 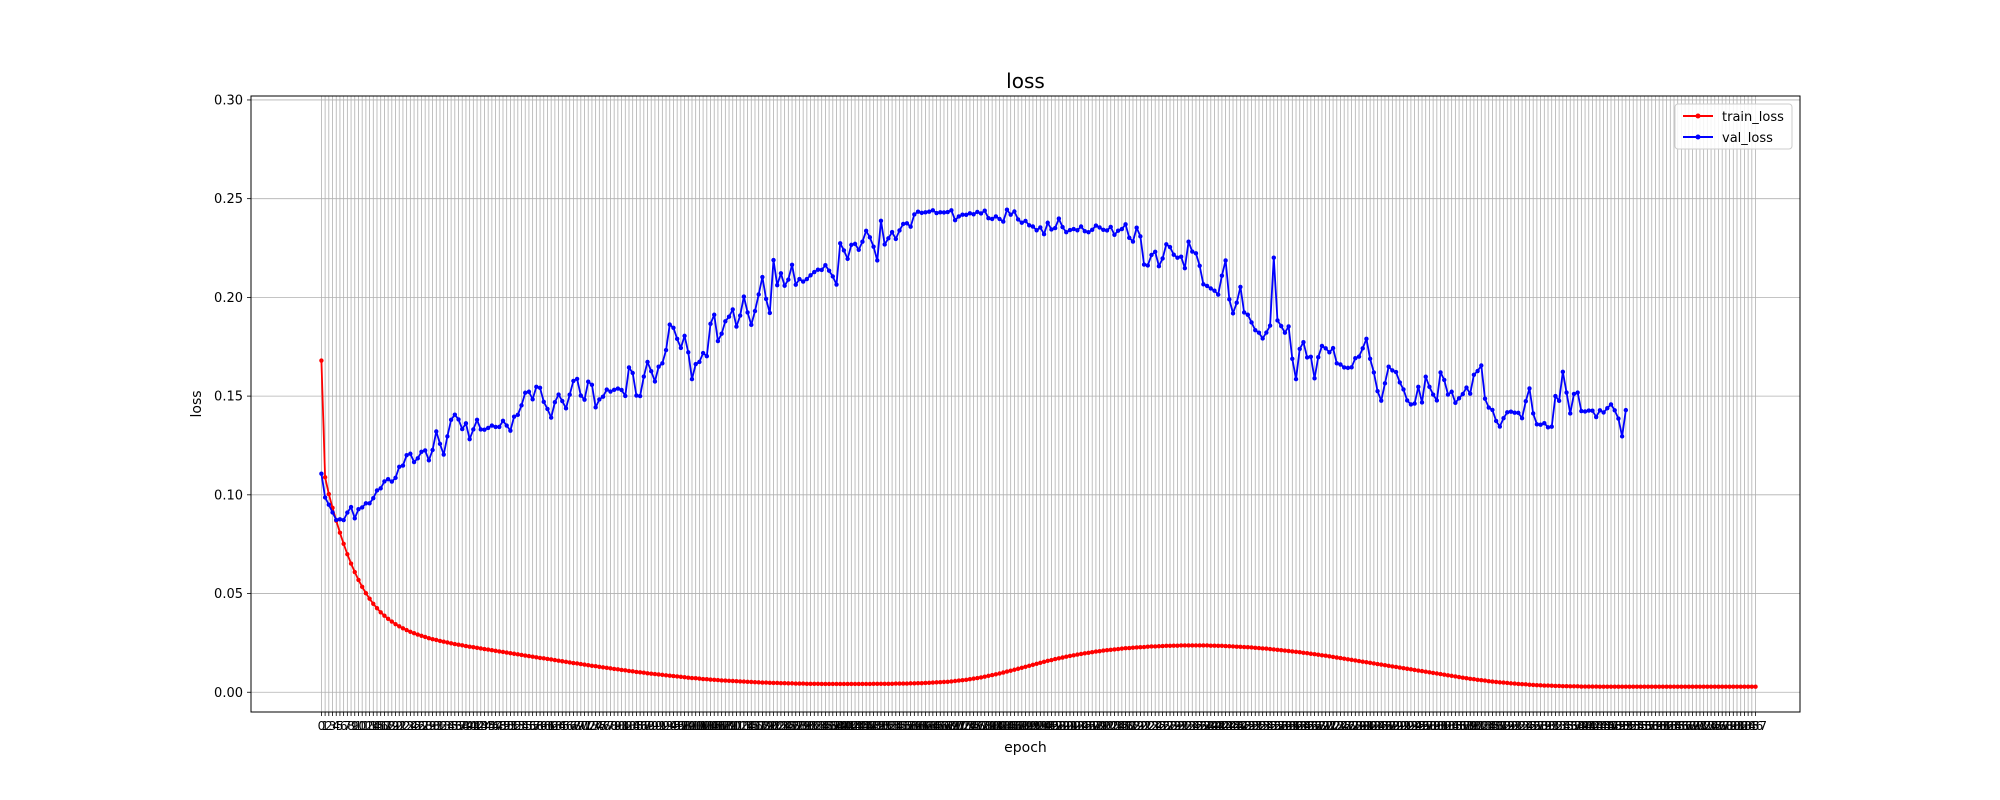 I want to click on x-tick-label: 42, so click(x=476, y=726).